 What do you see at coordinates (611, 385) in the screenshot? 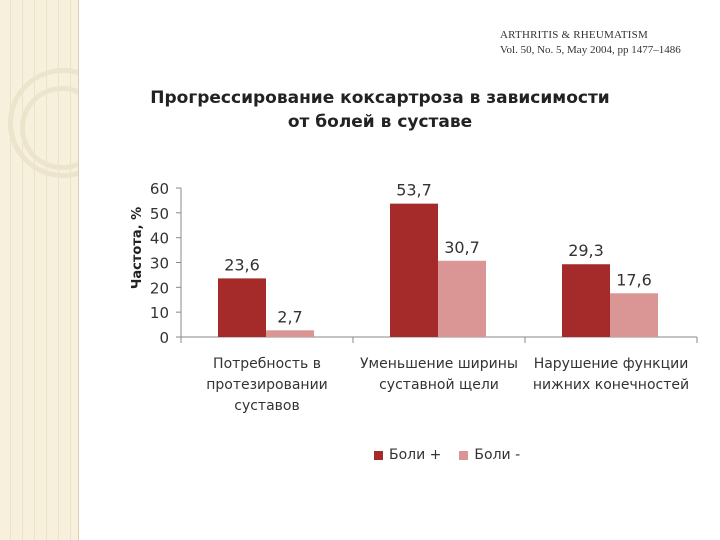
I see `x-category-label: нижних конечностей` at bounding box center [611, 385].